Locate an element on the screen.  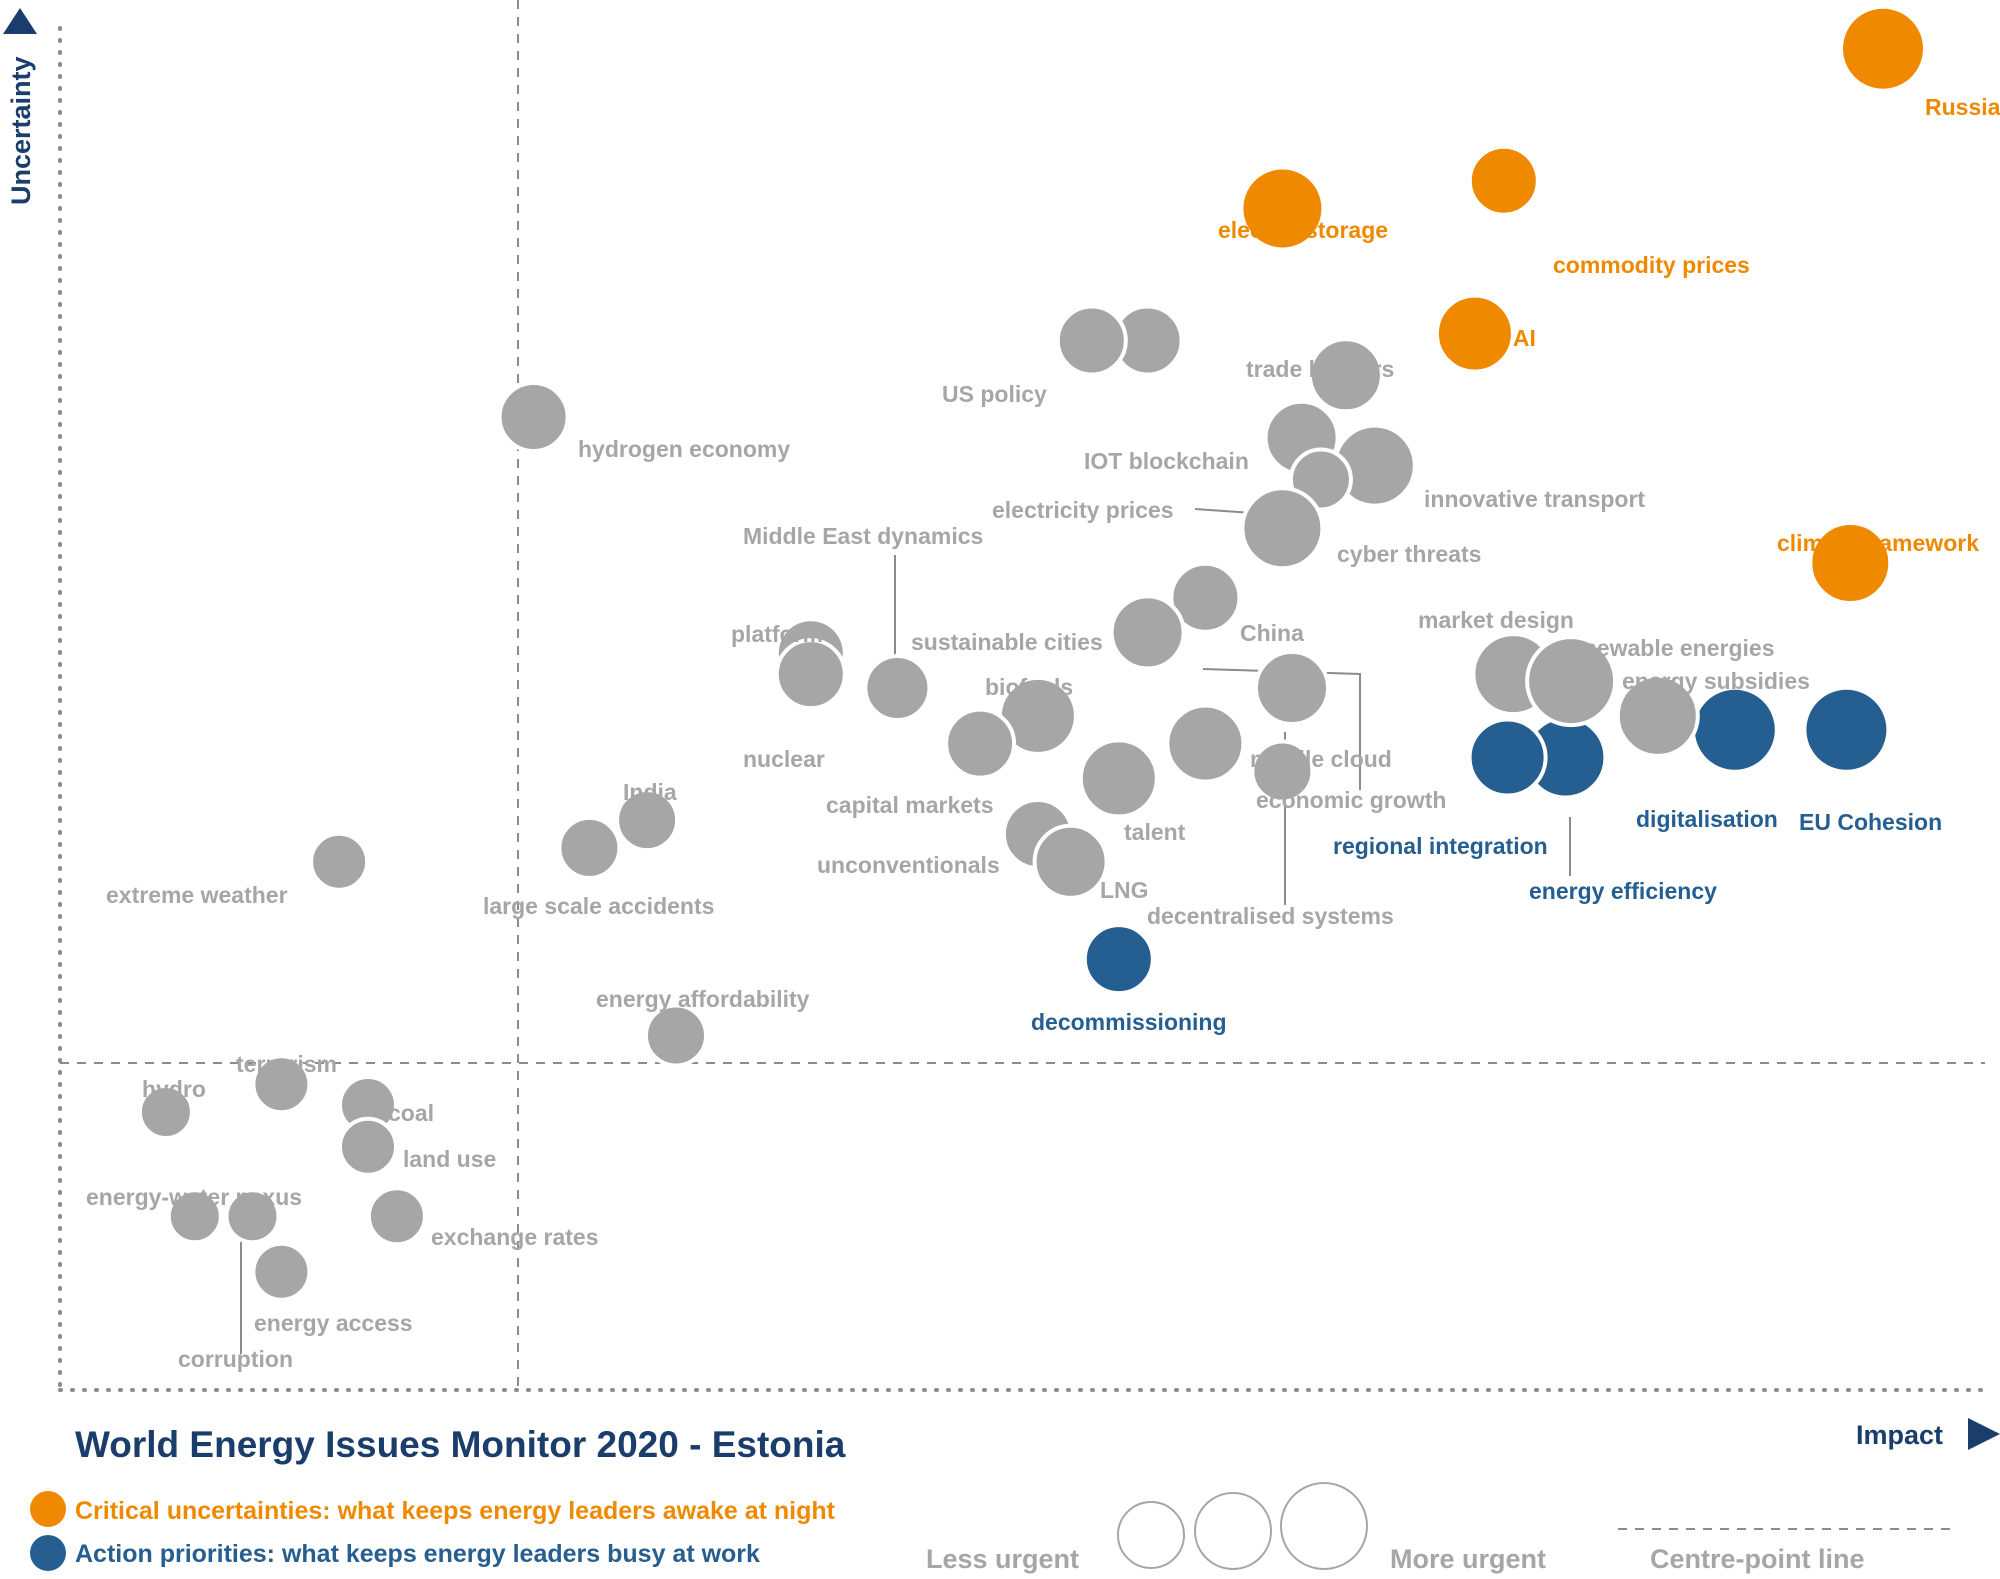
point-label: regional integration is located at coordinates (1440, 846).